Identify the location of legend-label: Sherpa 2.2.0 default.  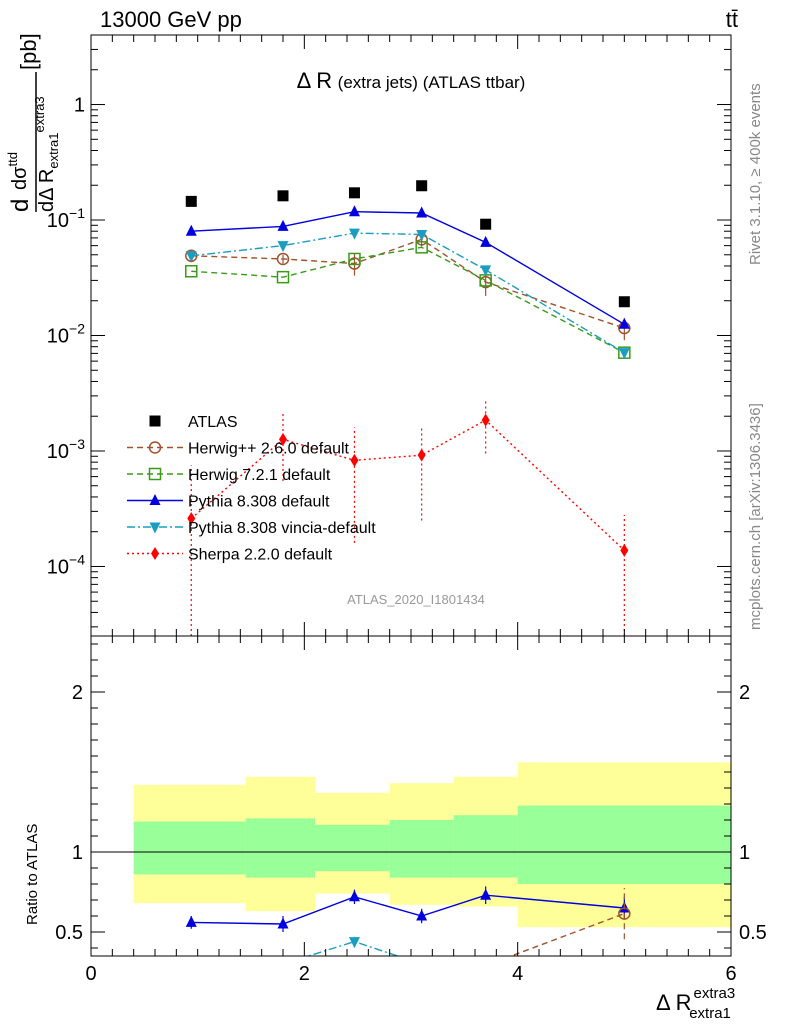
(260, 555).